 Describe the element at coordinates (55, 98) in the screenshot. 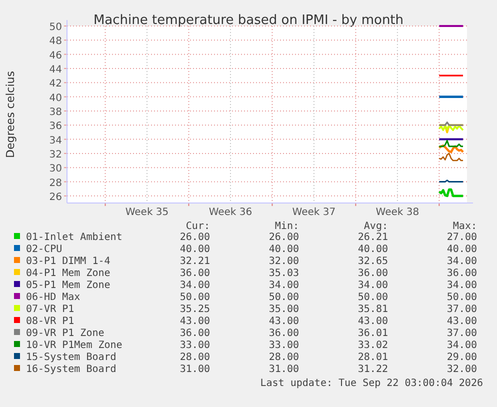

I see `y-tick-label: 40` at that location.